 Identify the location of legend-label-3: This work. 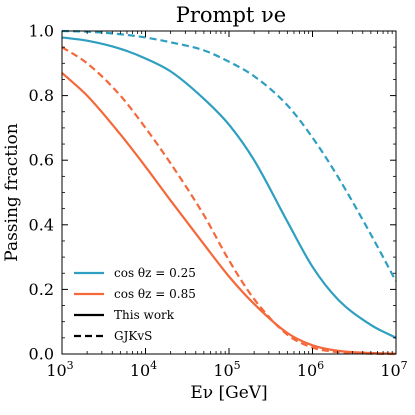
(144, 315).